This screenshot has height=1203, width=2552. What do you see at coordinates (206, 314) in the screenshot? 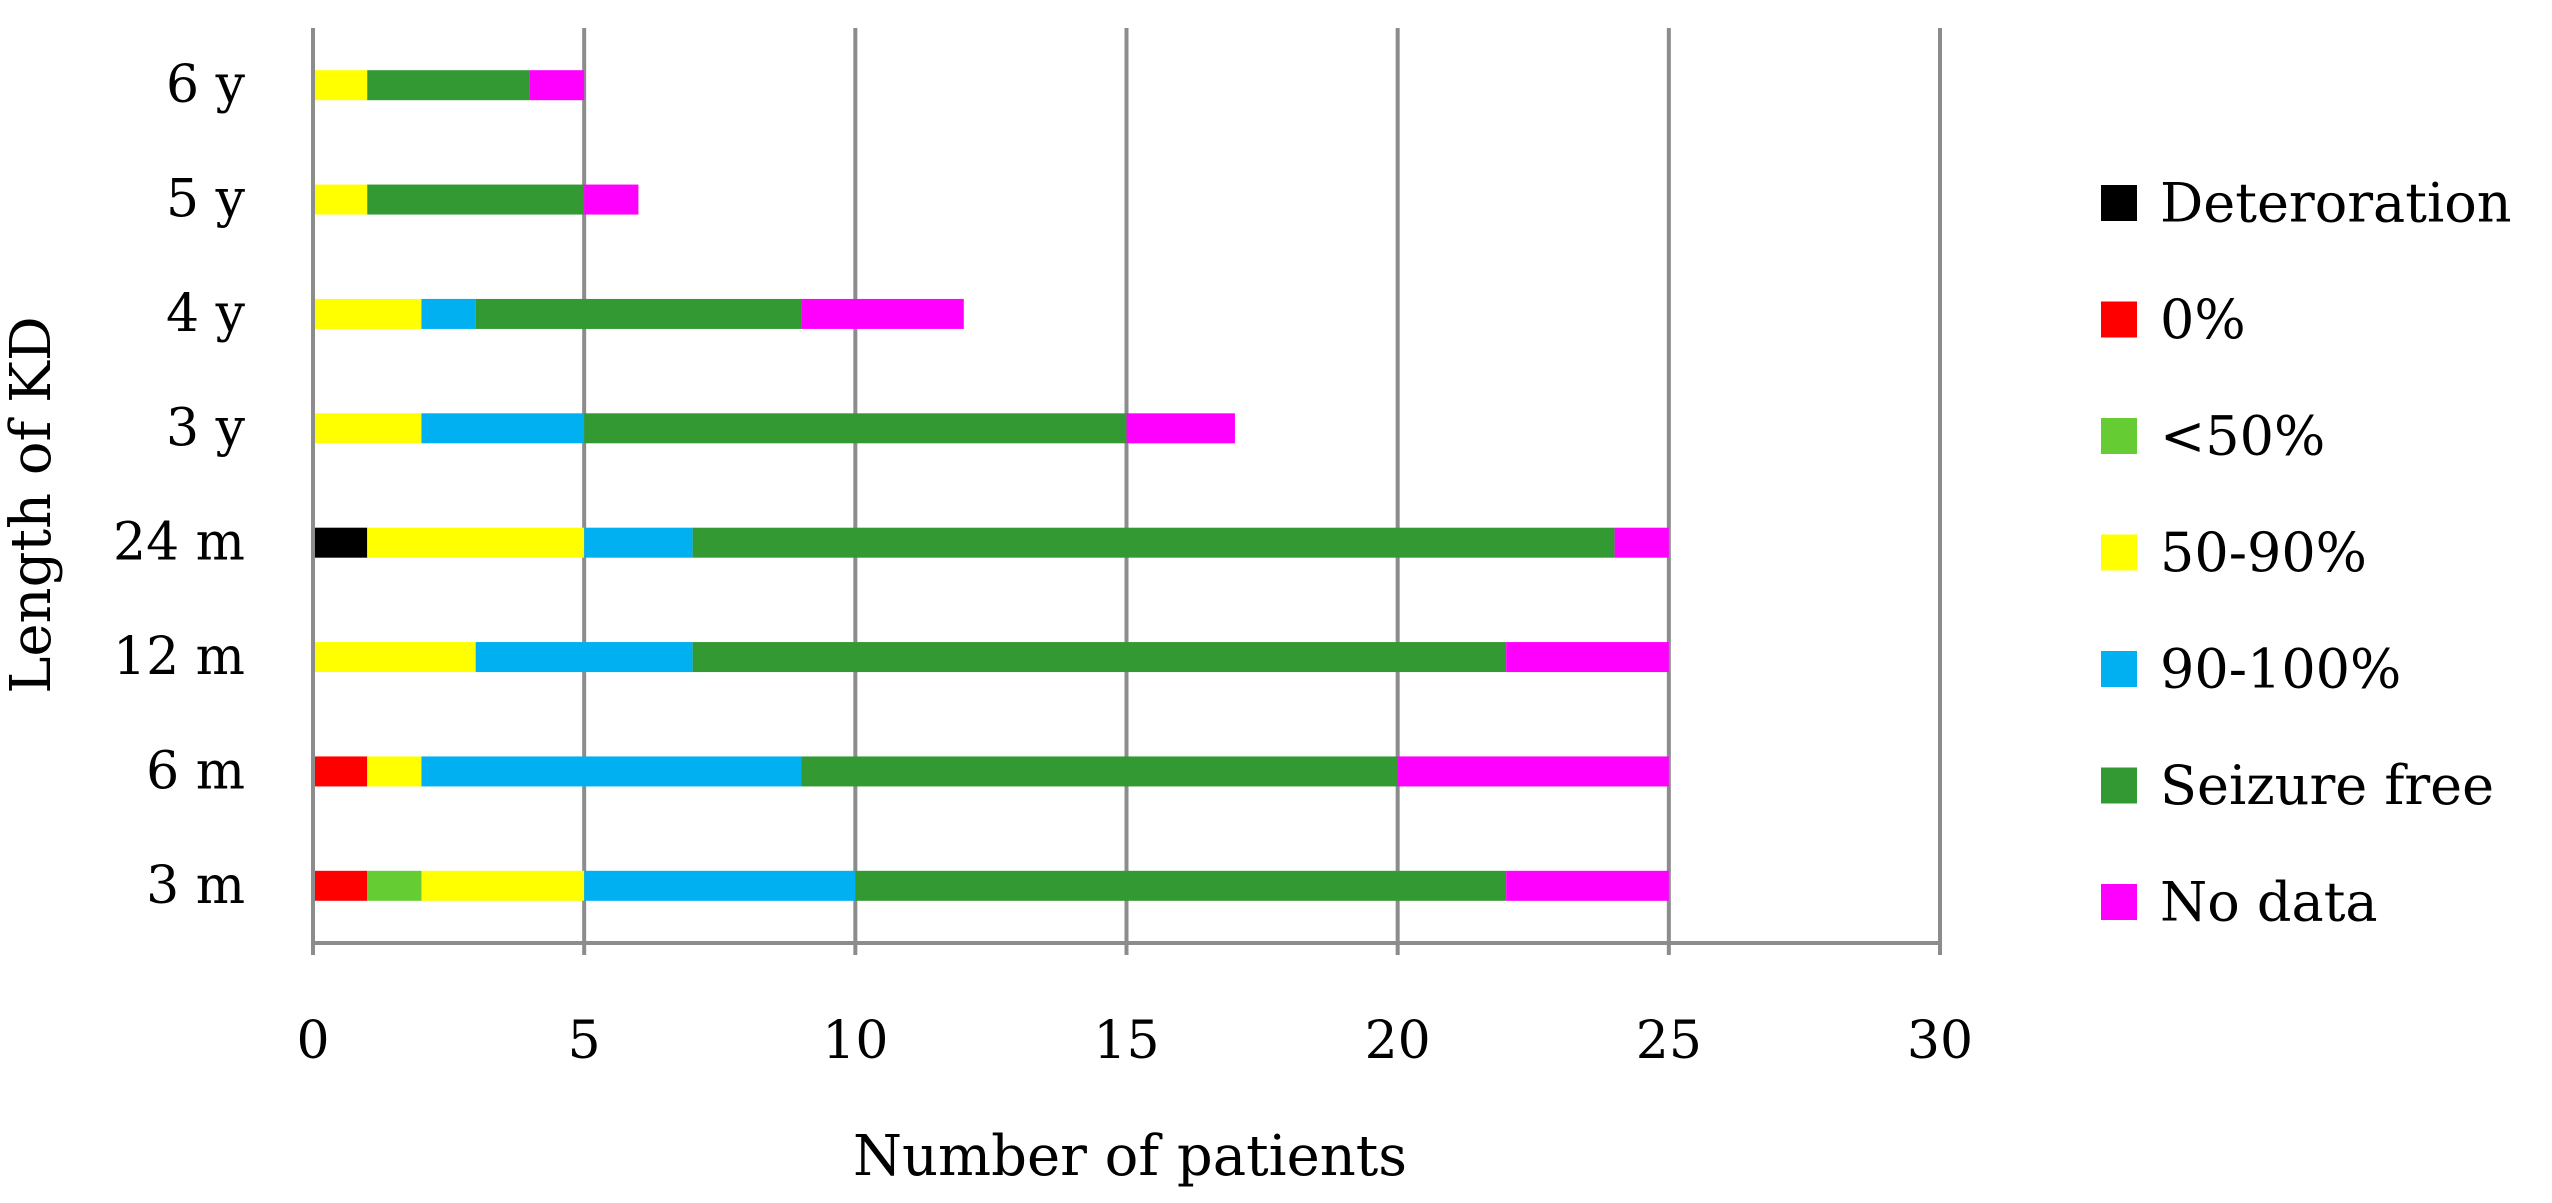
I see `y-tick-label: 4 y` at bounding box center [206, 314].